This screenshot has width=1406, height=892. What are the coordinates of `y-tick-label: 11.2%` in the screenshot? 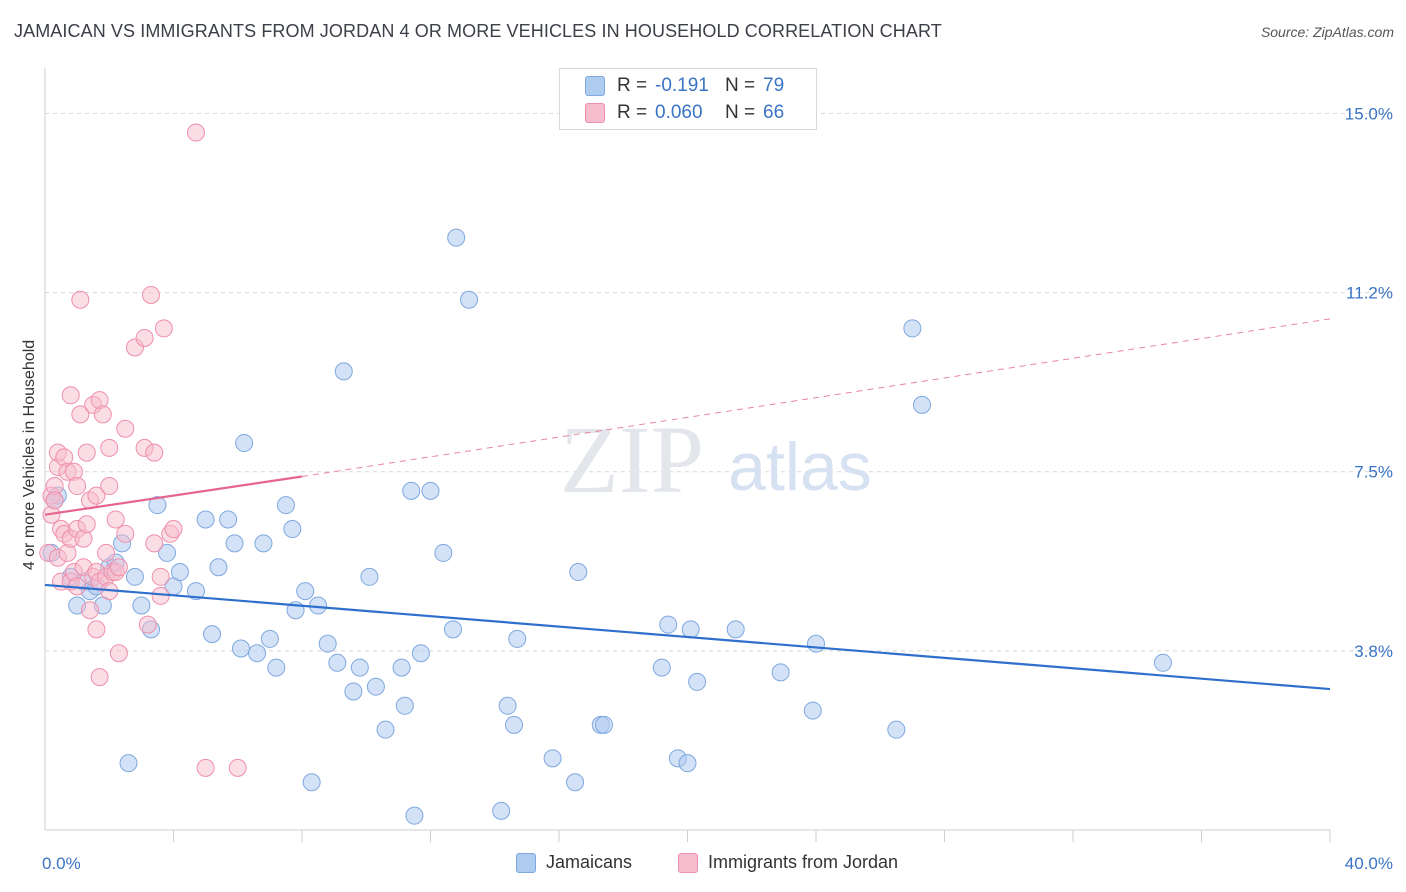 It's located at (1369, 293).